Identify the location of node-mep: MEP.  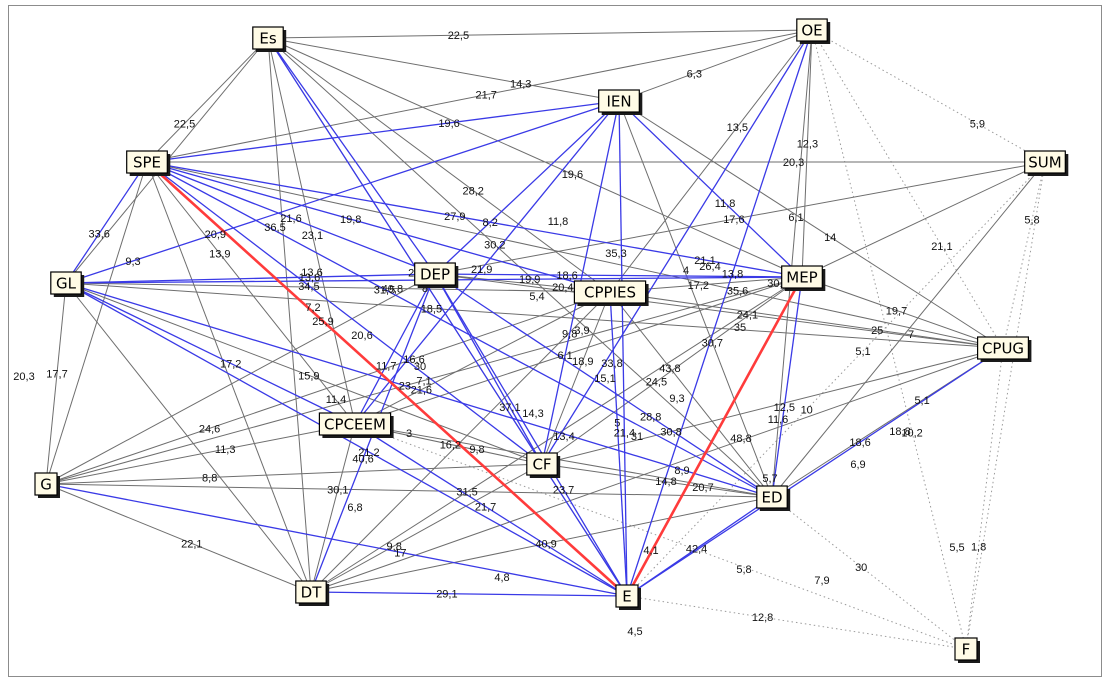
(803, 278).